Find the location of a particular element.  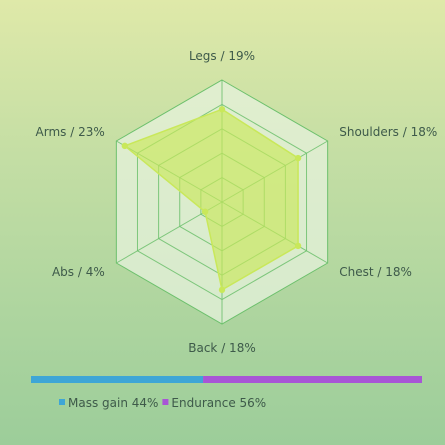

axis-label: Arms / 23% is located at coordinates (70, 132).